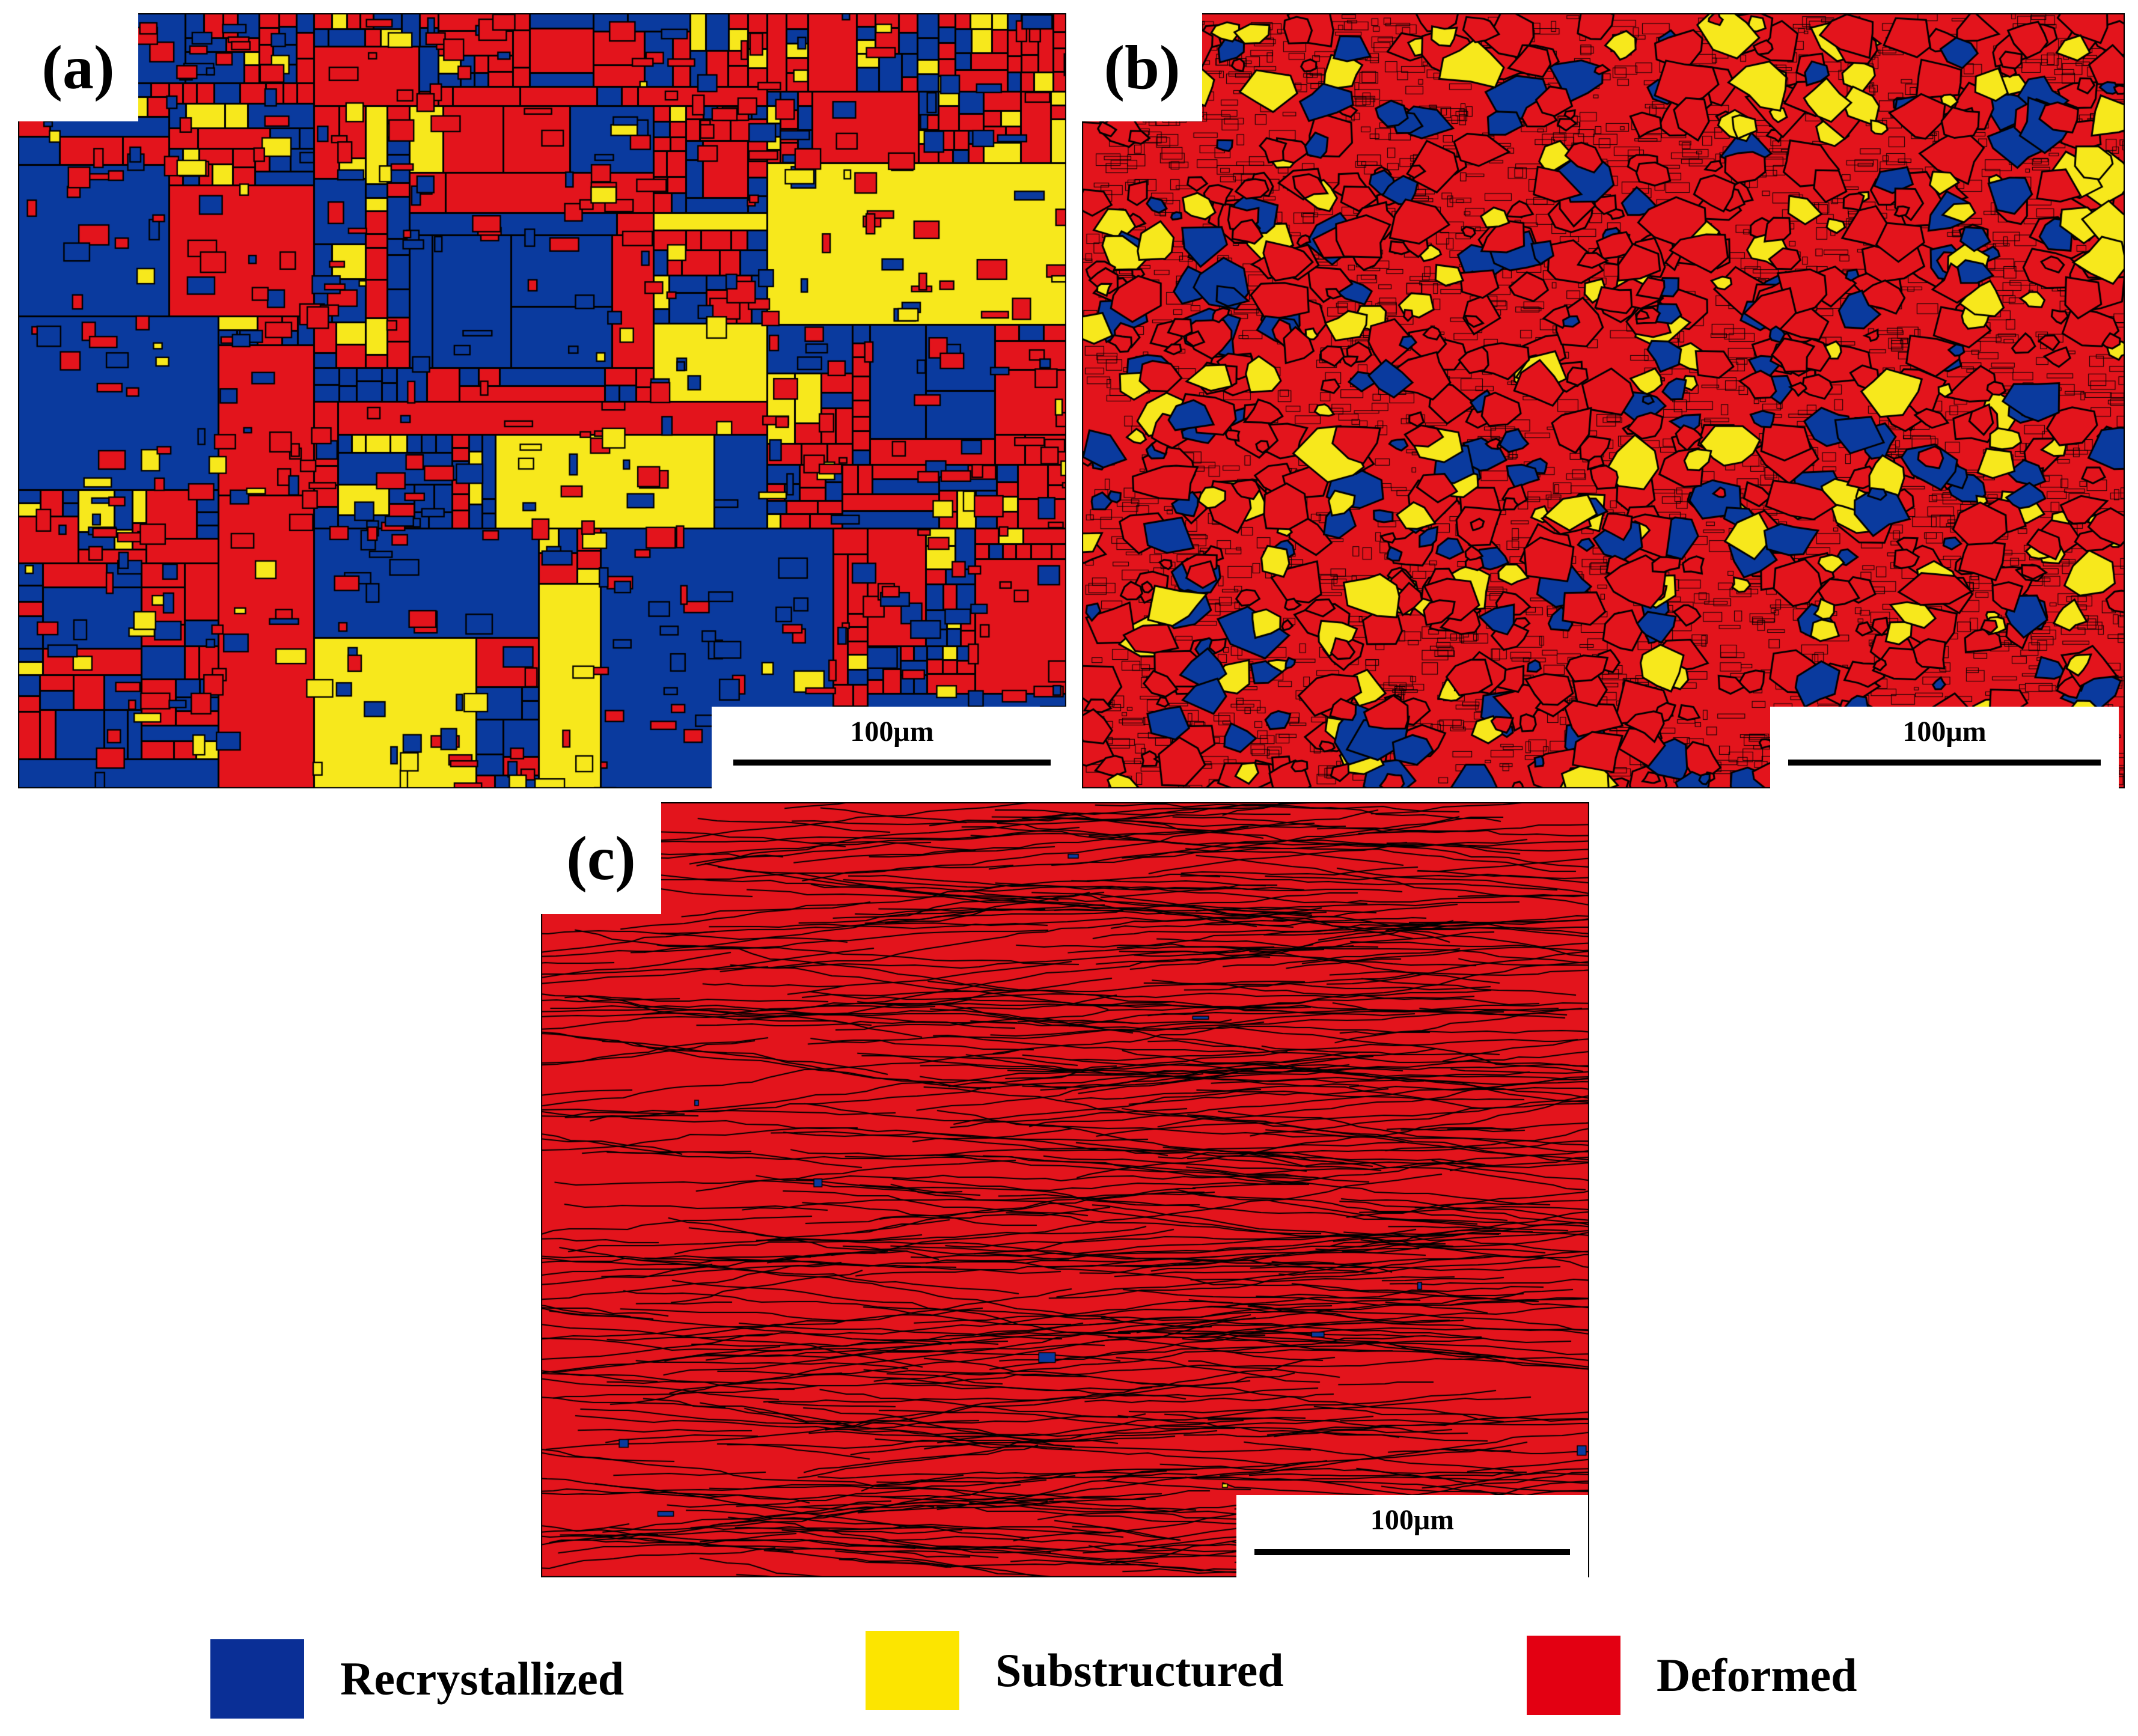  I want to click on scale-bar-b: 100μm, so click(1944, 747).